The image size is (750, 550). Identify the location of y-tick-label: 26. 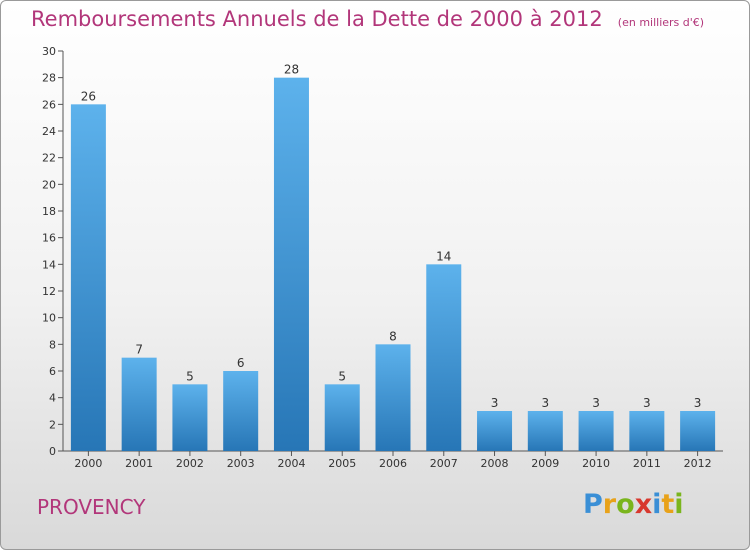
(49, 104).